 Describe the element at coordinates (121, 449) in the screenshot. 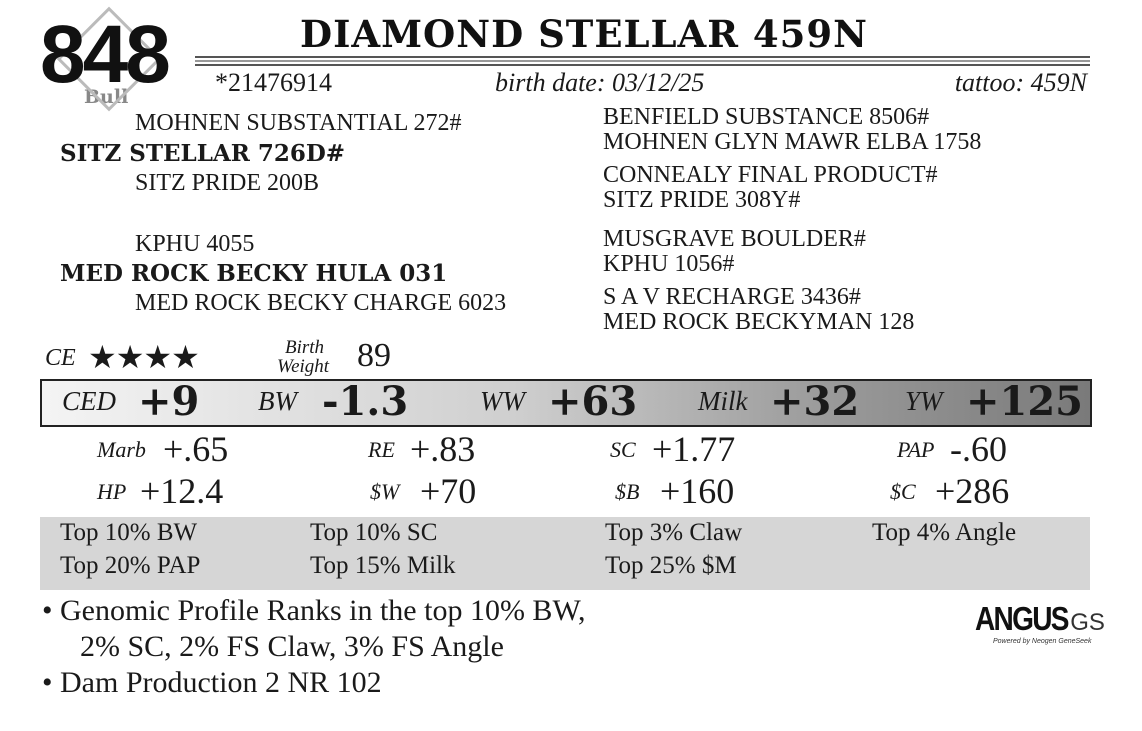

I see `stat-label: Marb` at that location.